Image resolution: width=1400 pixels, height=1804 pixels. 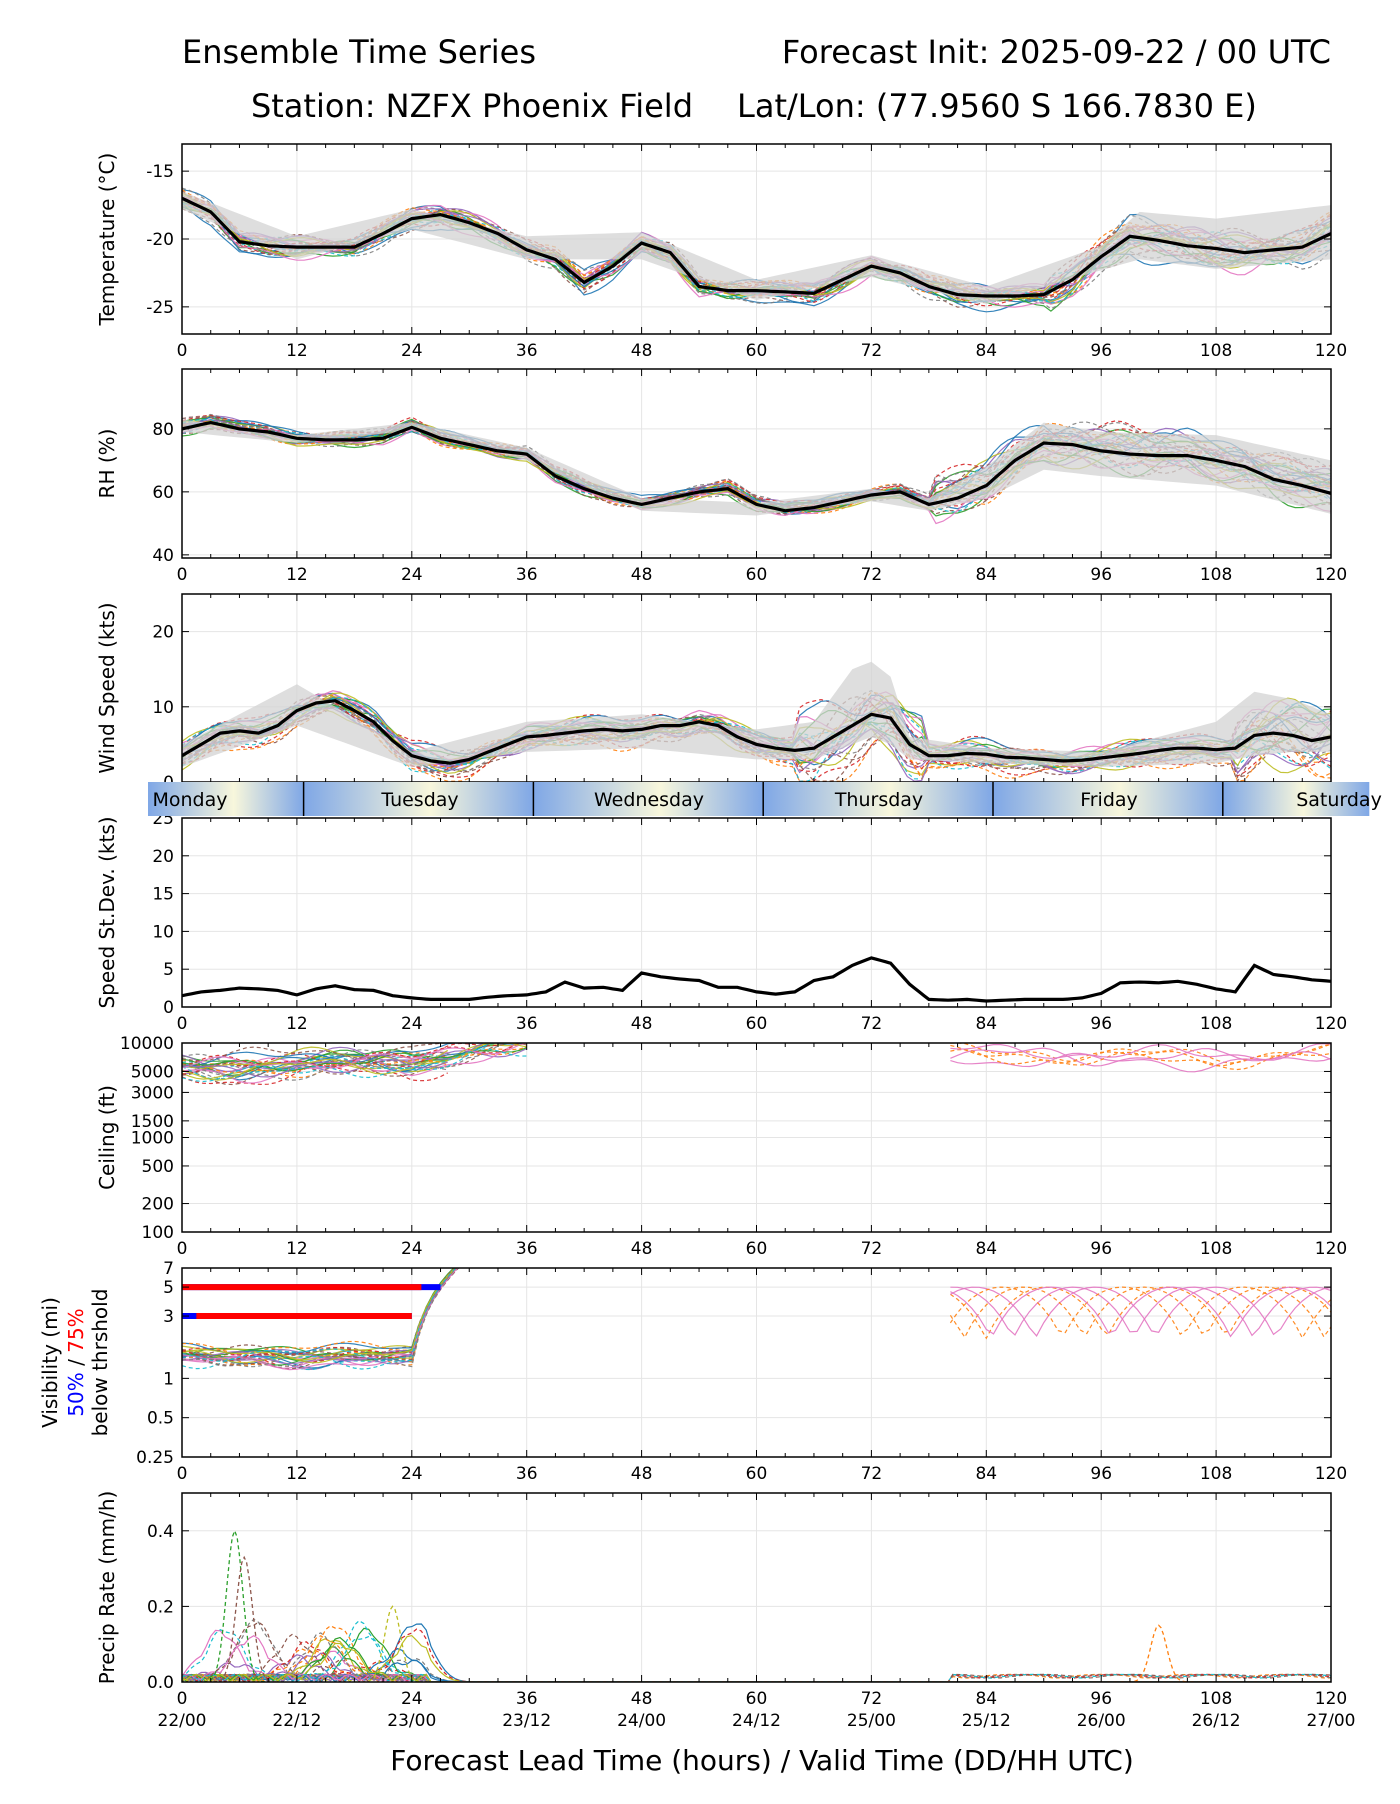 I want to click on y-tick-label: 7, so click(x=168, y=1269).